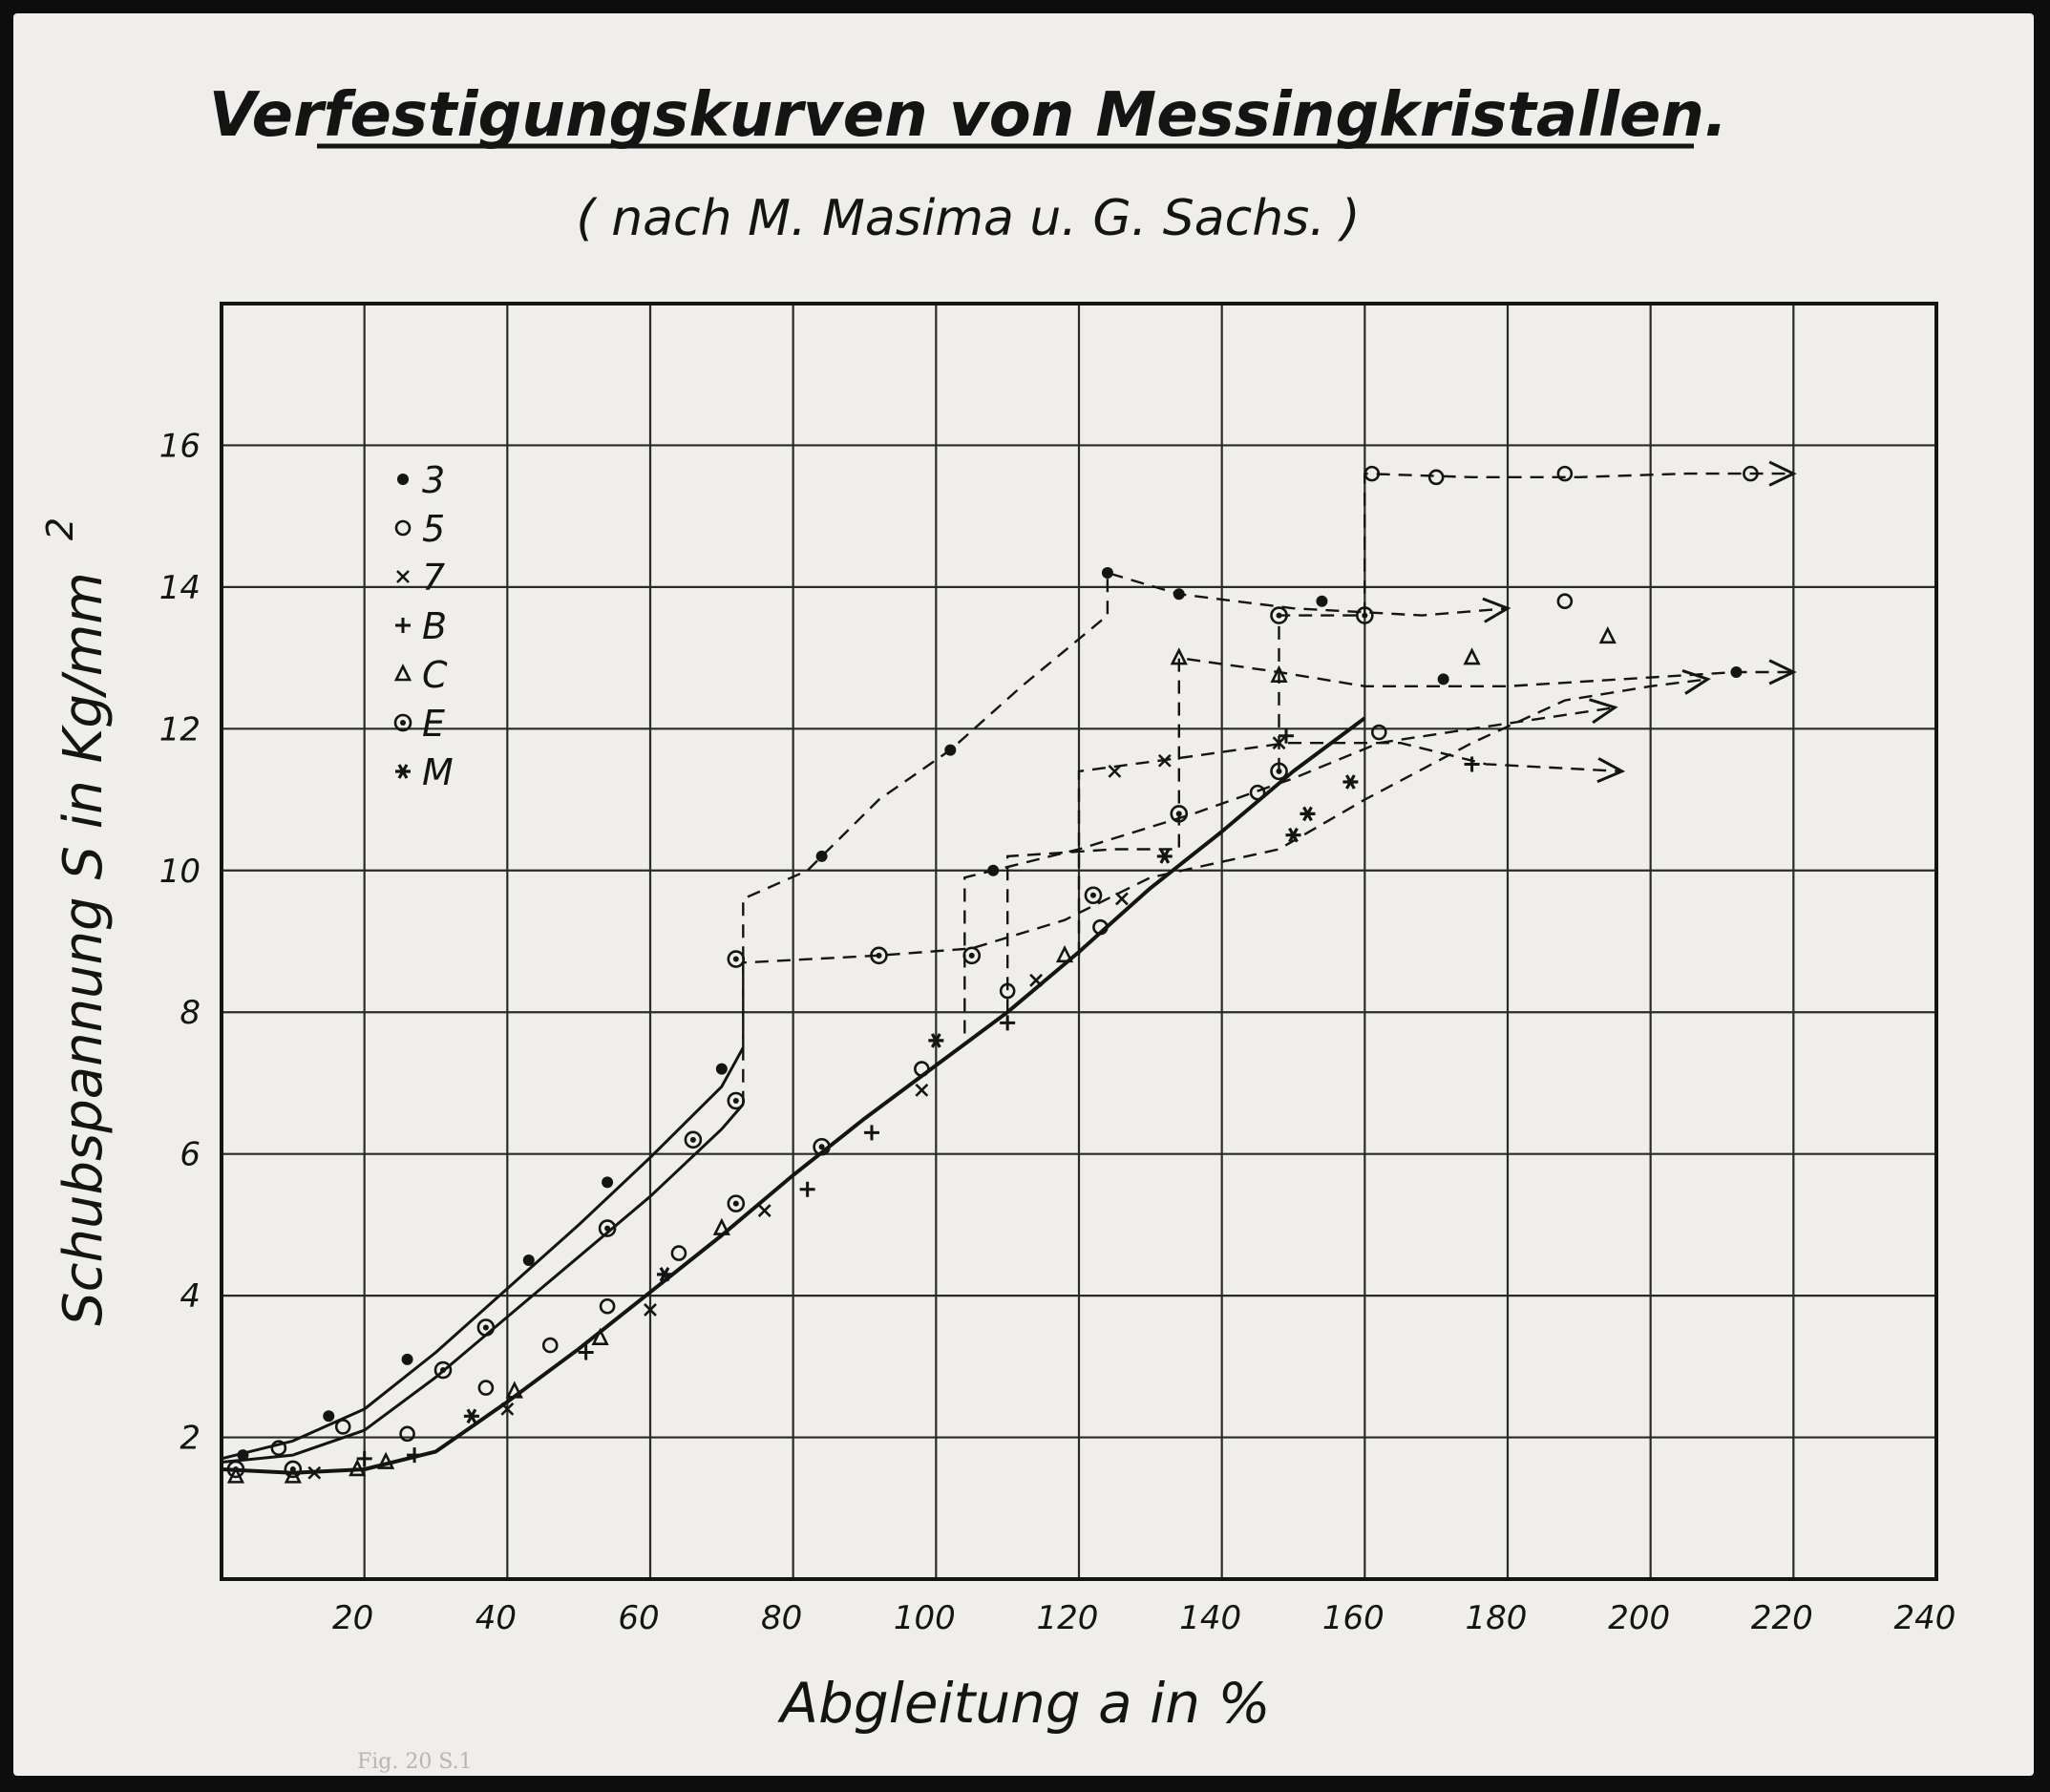 This screenshot has height=1792, width=2050. Describe the element at coordinates (1782, 1618) in the screenshot. I see `x-tick-label: 220` at that location.